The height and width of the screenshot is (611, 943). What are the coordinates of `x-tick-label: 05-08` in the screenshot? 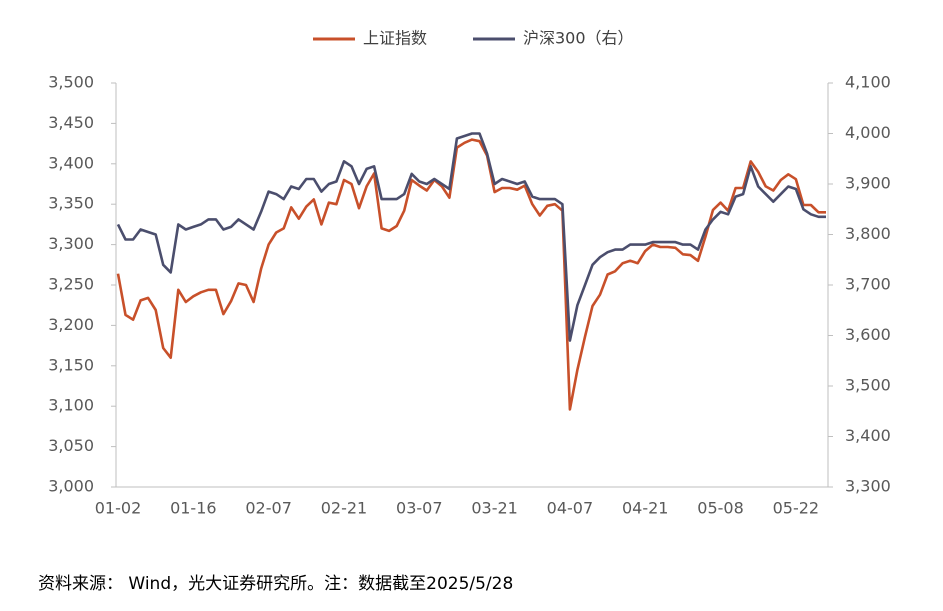 It's located at (720, 508).